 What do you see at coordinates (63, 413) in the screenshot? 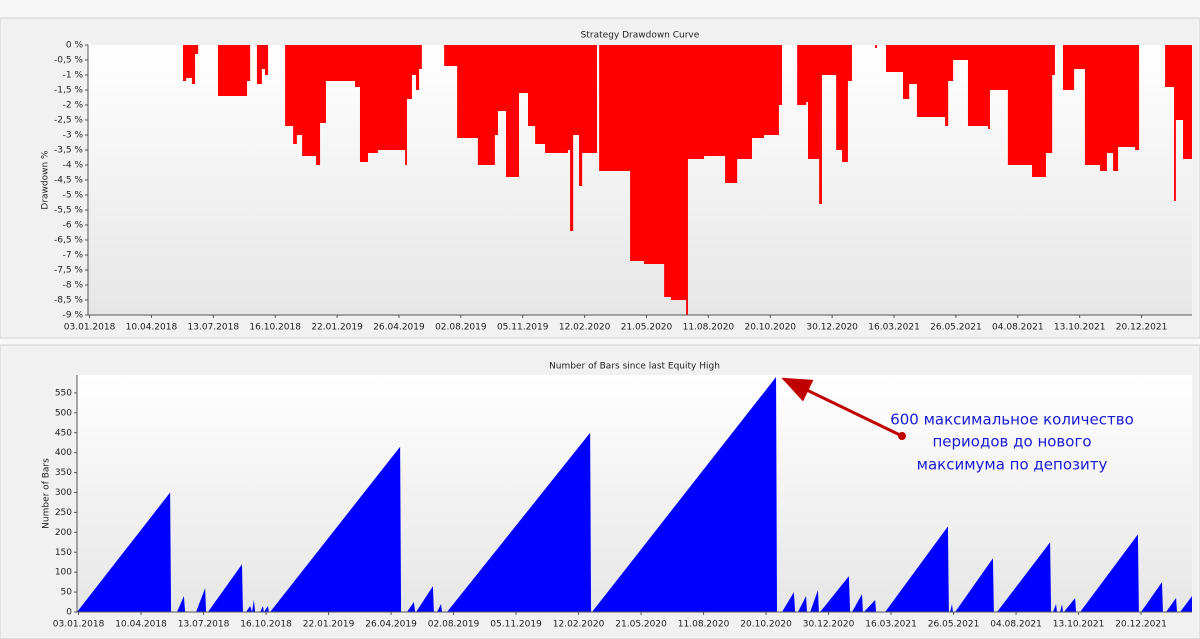
I see `y-tick-label: 500` at bounding box center [63, 413].